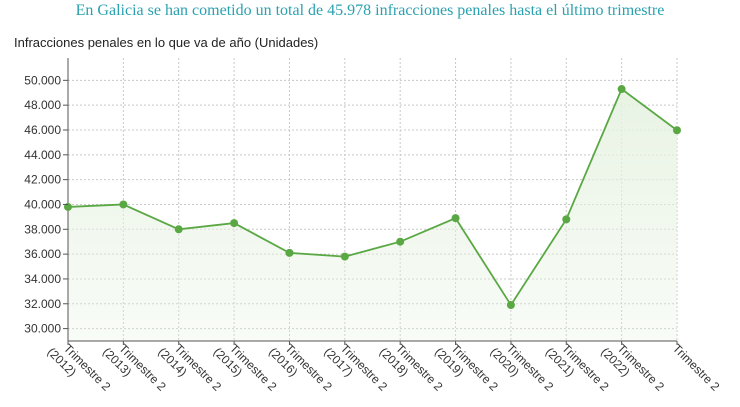 This screenshot has height=407, width=740. What do you see at coordinates (134, 367) in the screenshot?
I see `x-tick-label: Trimestre 2(2013)` at bounding box center [134, 367].